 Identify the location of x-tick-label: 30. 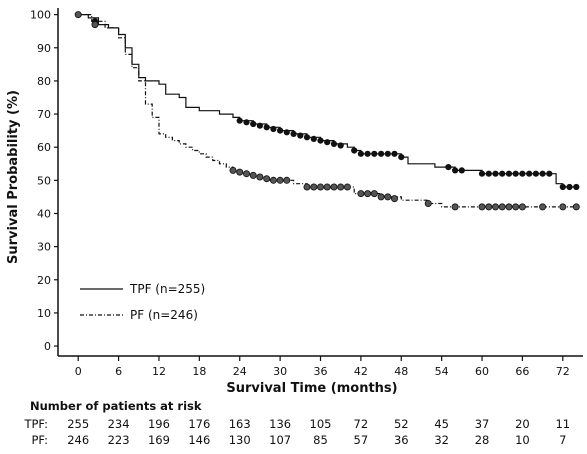
(280, 371).